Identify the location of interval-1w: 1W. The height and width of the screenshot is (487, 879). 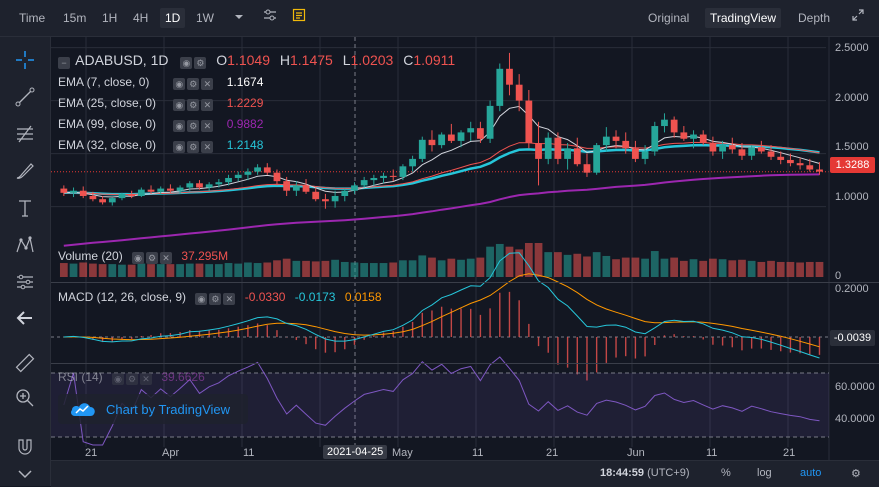
(205, 18).